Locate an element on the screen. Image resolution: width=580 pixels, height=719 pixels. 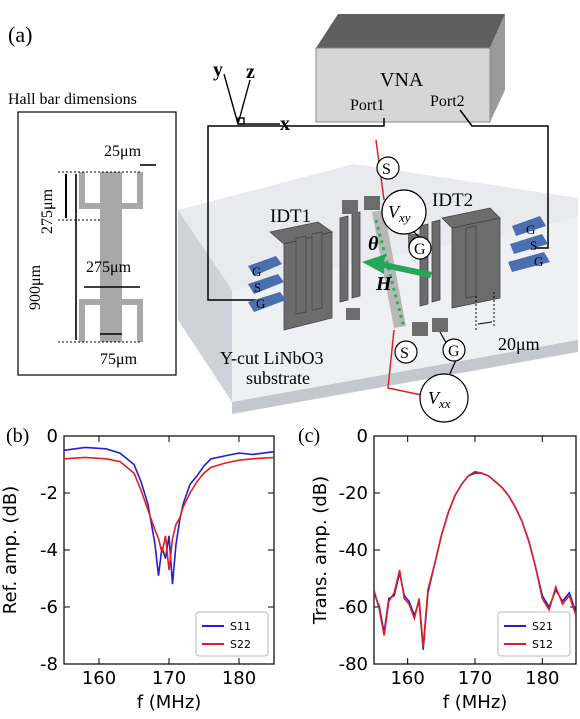
pitch-label: 20μm is located at coordinates (519, 344).